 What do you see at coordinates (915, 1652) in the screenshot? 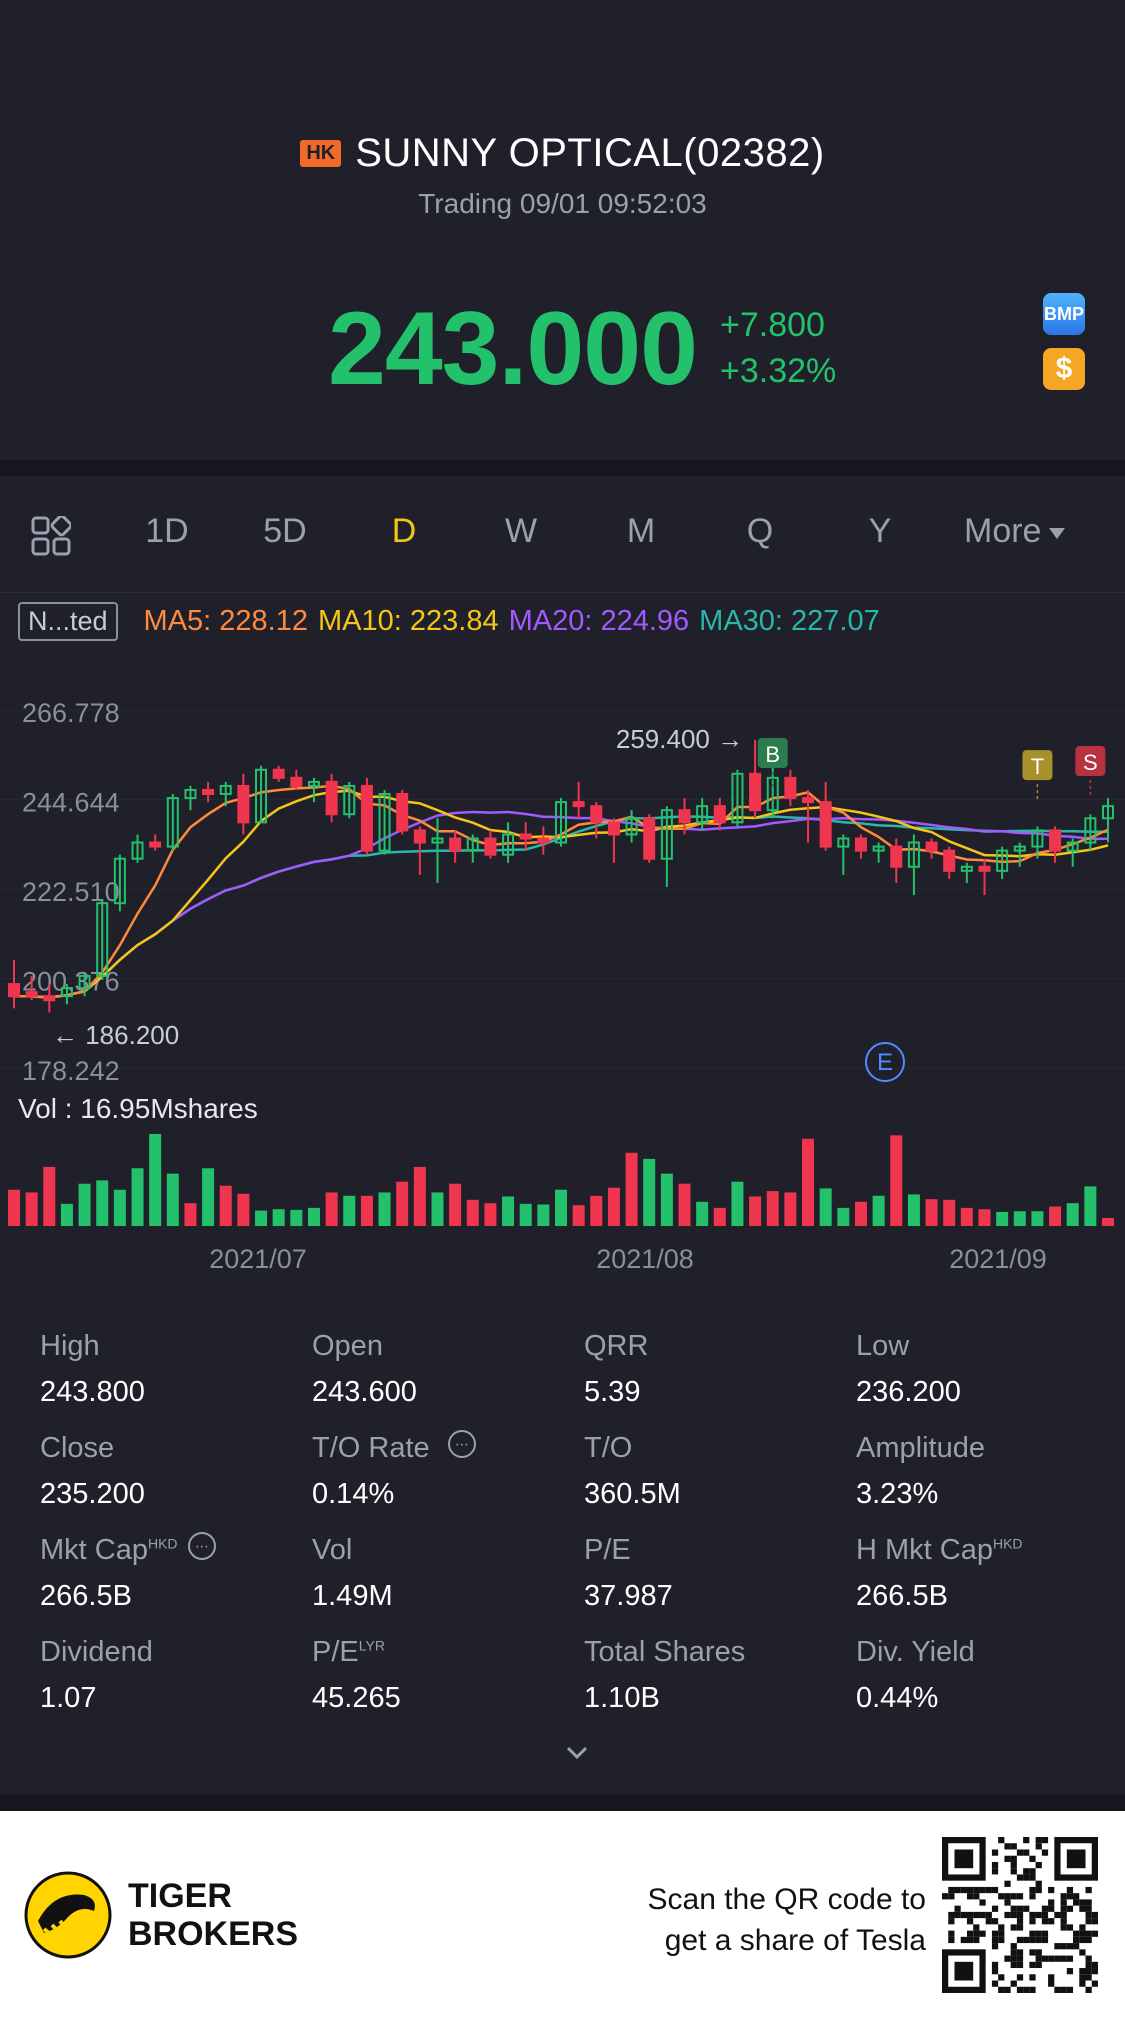
I see `stat-label: Div. Yield` at bounding box center [915, 1652].